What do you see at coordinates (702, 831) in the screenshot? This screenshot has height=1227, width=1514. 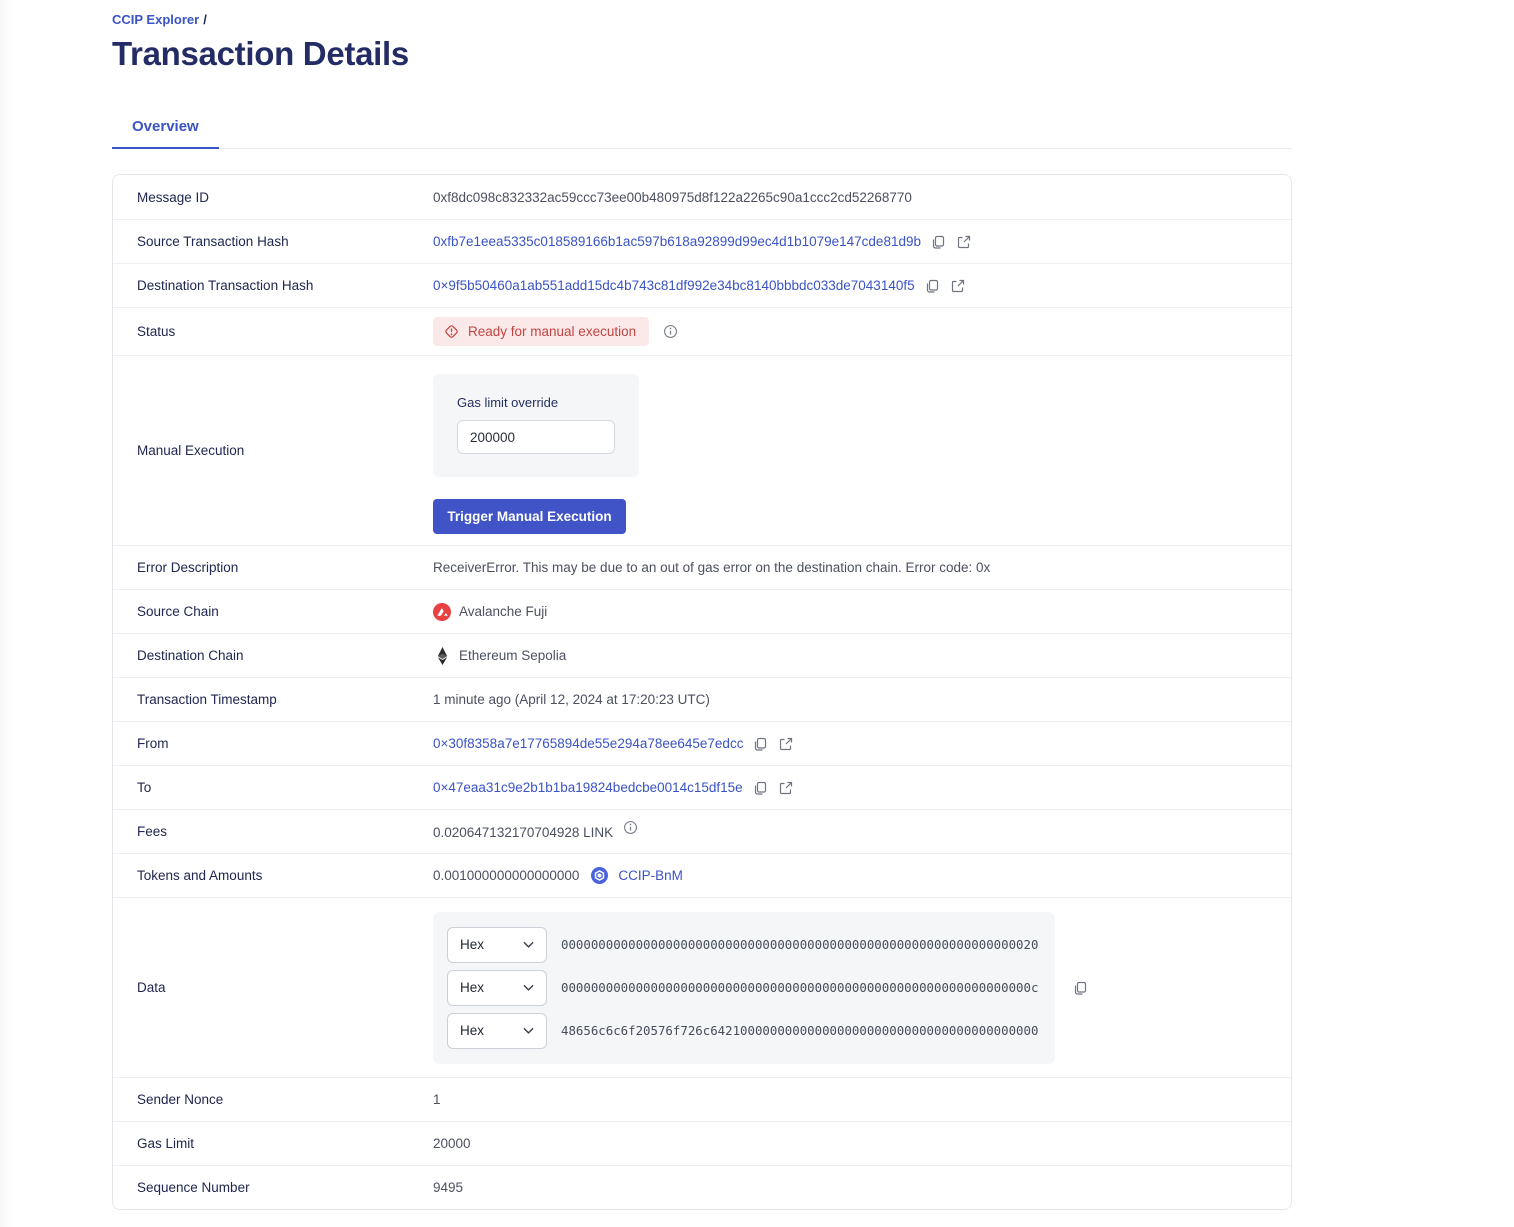 I see `table-row-fees: Fees 0.020647132170704928 LINK` at bounding box center [702, 831].